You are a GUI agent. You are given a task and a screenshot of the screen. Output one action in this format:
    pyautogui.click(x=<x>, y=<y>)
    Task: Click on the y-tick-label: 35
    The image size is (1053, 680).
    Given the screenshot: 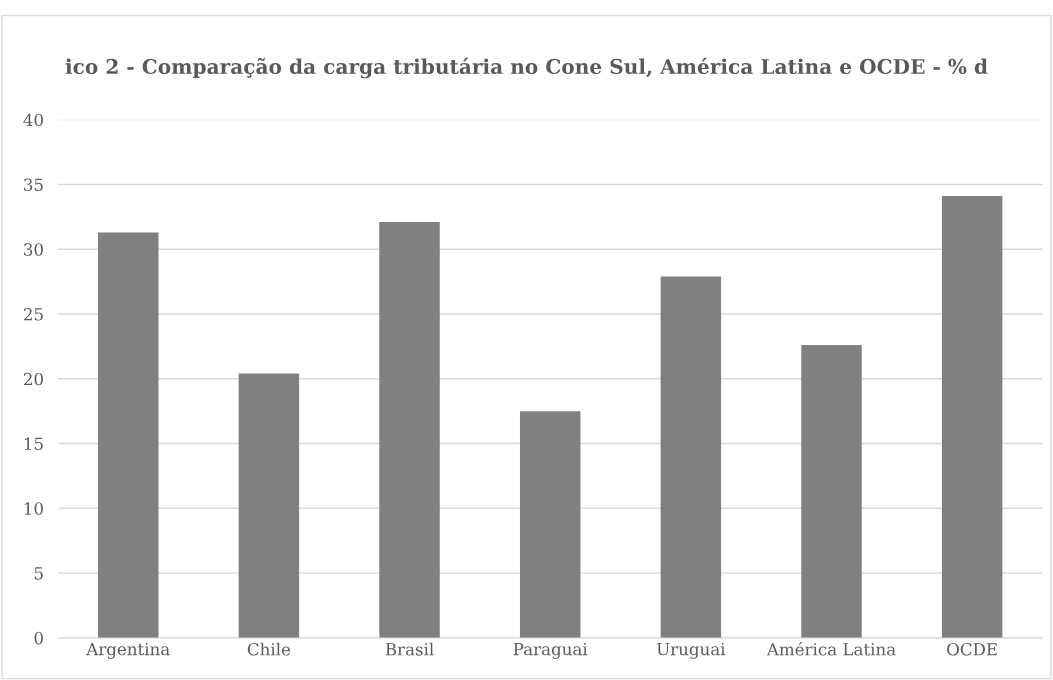 What is the action you would take?
    pyautogui.click(x=33, y=185)
    